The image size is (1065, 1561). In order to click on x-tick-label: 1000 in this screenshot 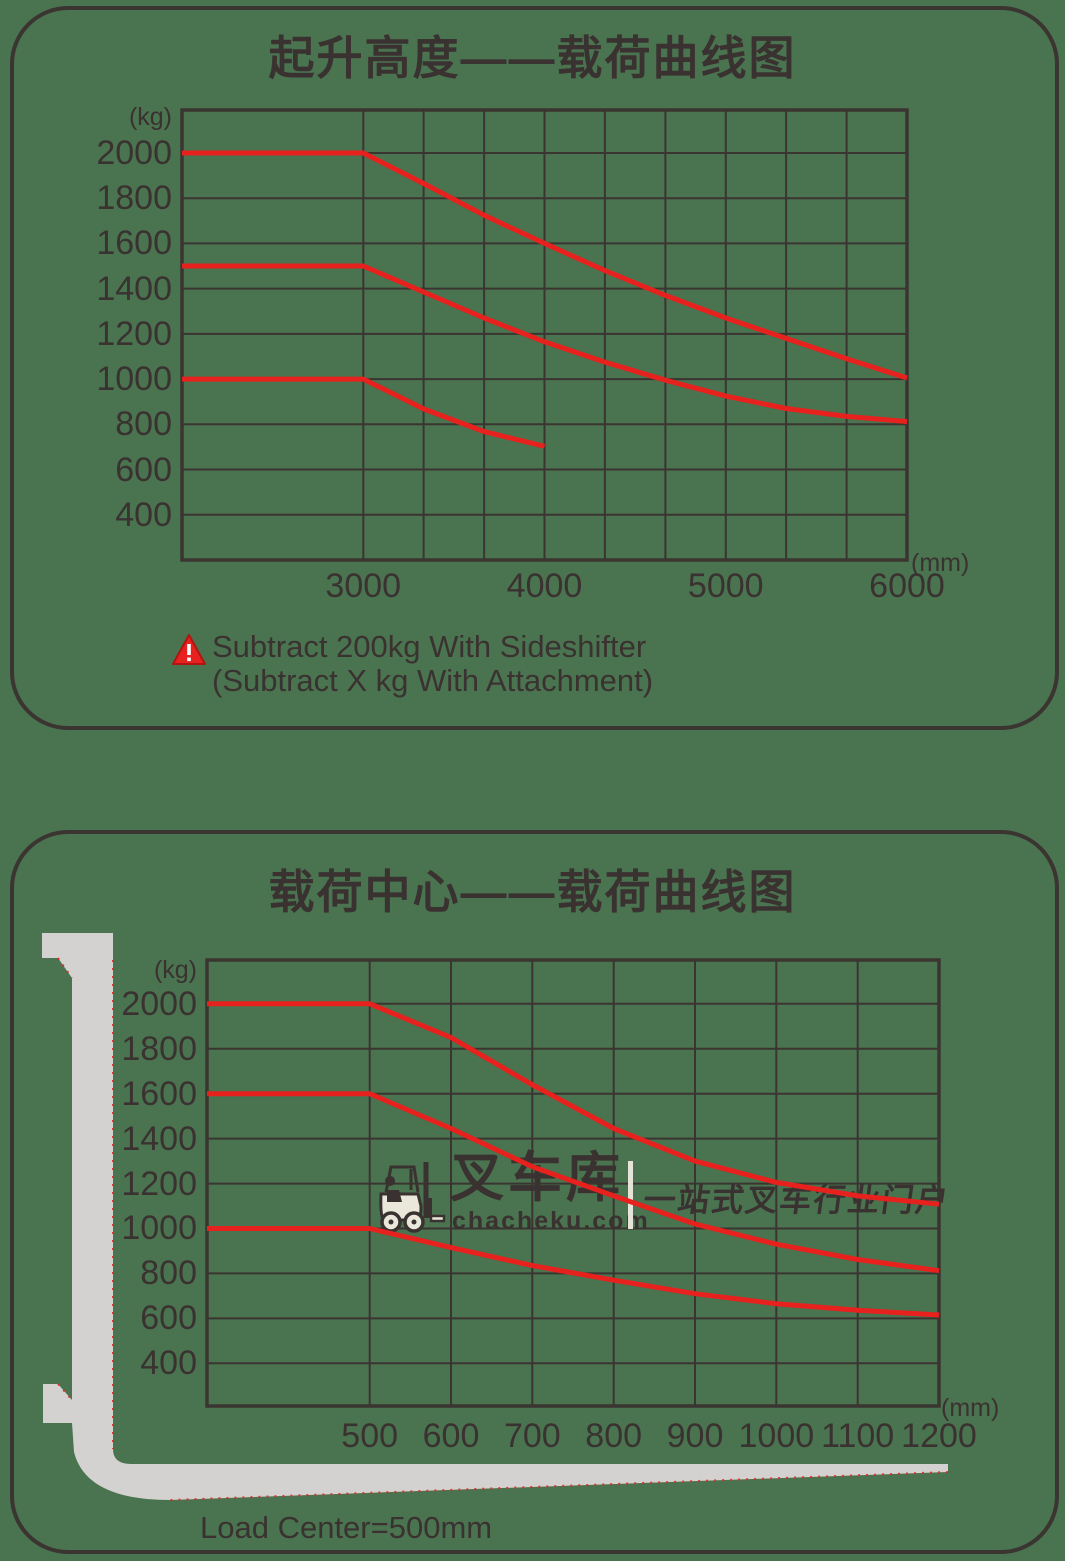, I will do `click(776, 1436)`.